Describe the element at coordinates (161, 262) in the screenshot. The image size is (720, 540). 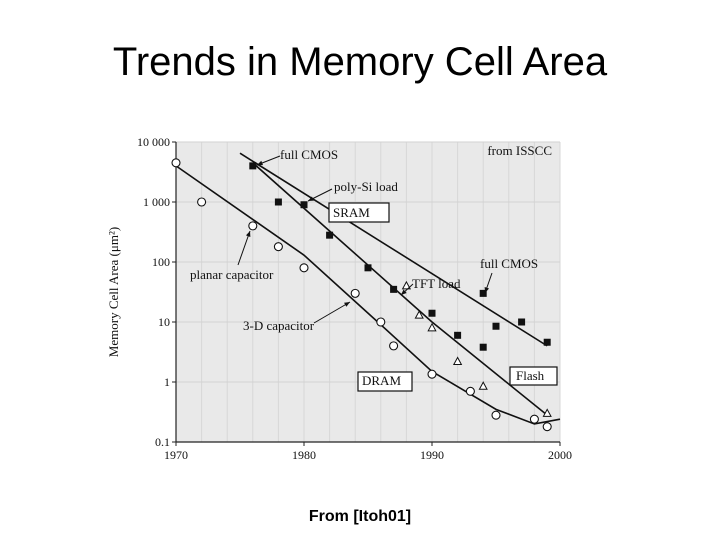
I see `y-tick-label: 100` at that location.